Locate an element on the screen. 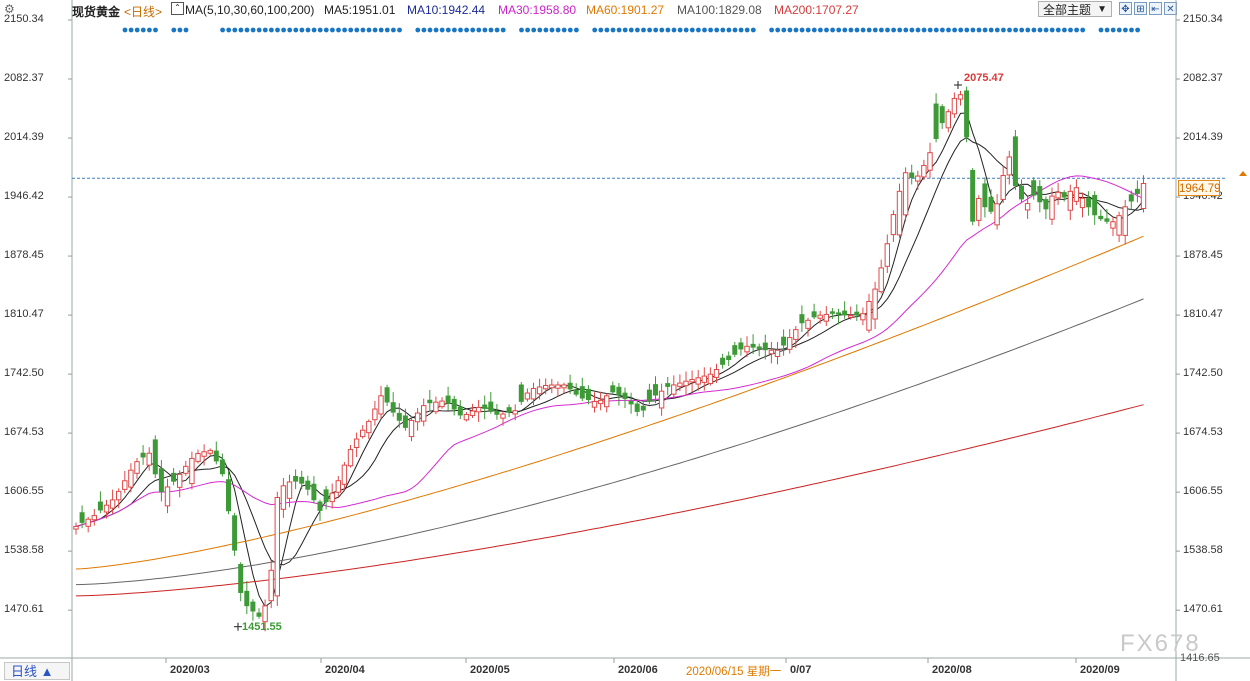 This screenshot has width=1250, height=681. first-icon: ⇤ is located at coordinates (1155, 8).